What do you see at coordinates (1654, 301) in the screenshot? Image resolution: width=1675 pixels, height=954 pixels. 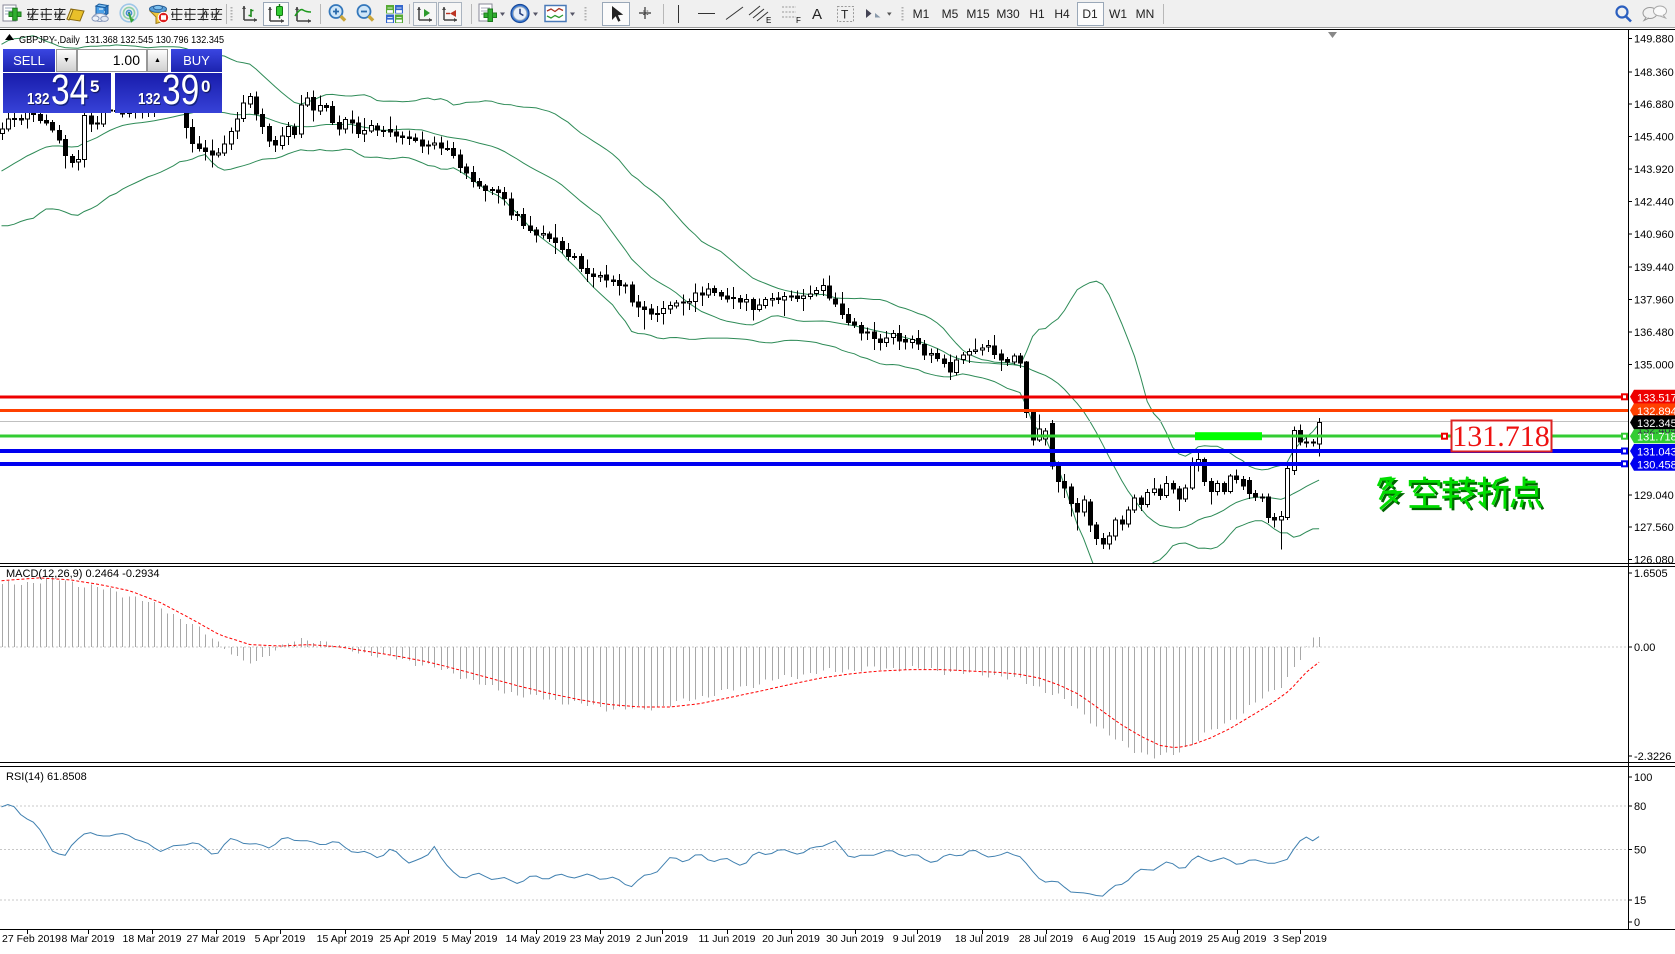 I see `svg-text: 137.960` at bounding box center [1654, 301].